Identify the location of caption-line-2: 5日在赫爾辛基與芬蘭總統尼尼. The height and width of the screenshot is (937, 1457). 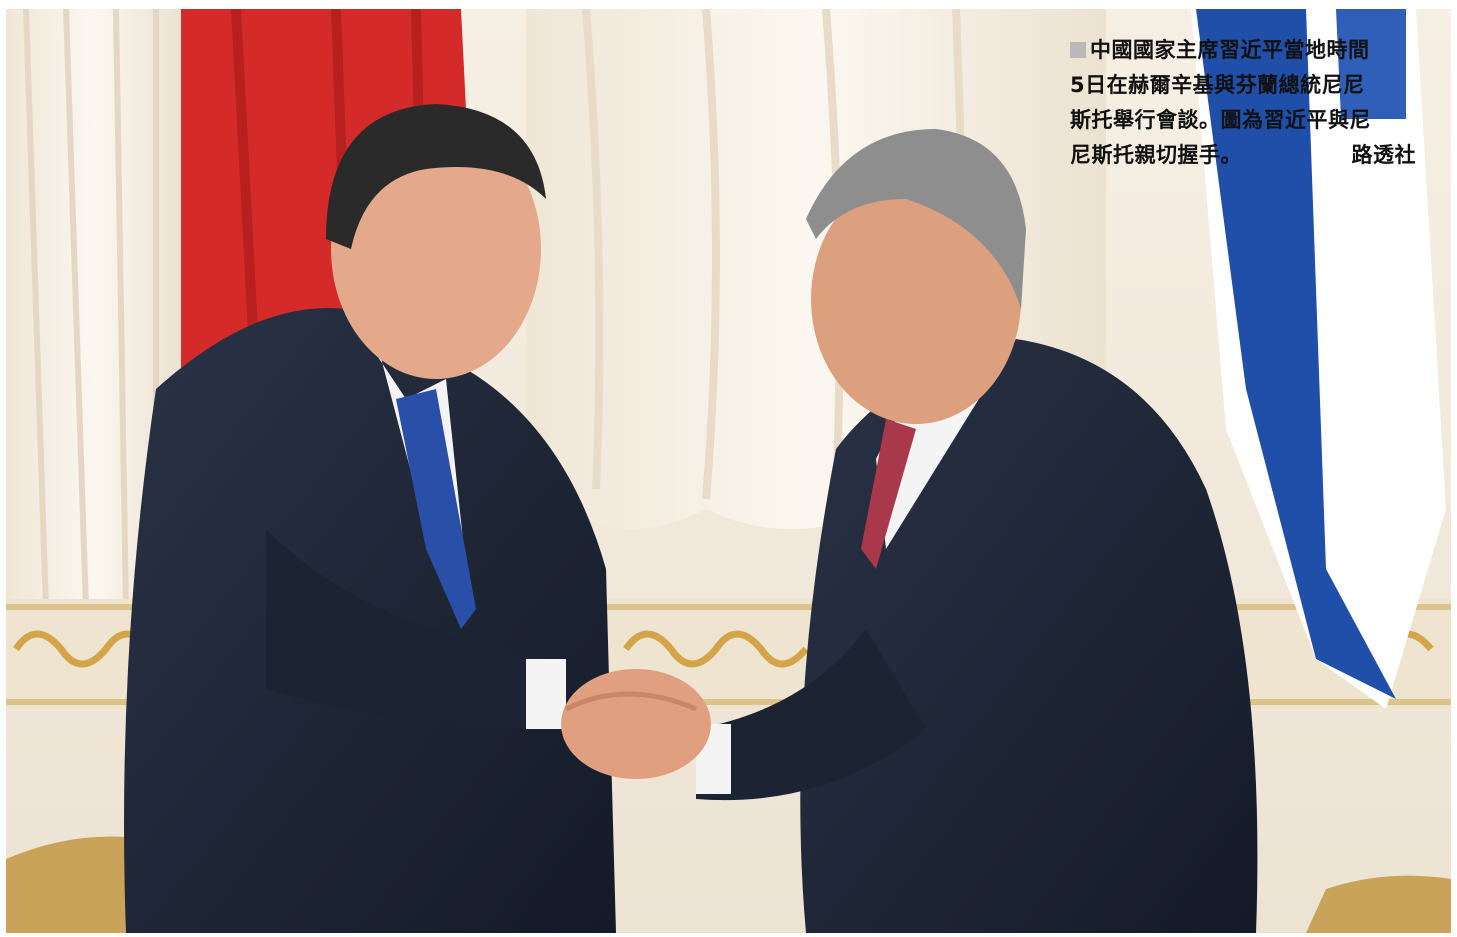
(1217, 85).